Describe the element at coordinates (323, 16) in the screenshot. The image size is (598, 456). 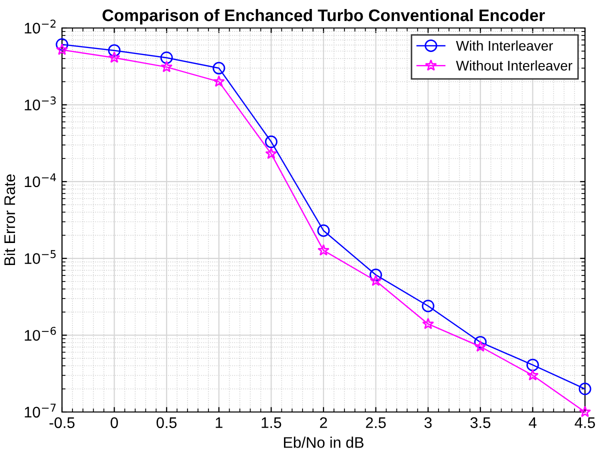
I see `chart-title: Comparison of Enchanced Turbo Conventional Encoder` at that location.